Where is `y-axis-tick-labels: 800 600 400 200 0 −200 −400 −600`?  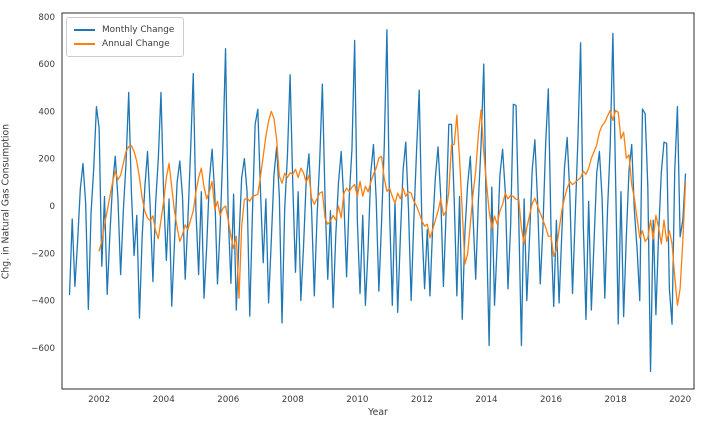 y-axis-tick-labels: 800 600 400 200 0 −200 −400 −600 is located at coordinates (43, 183).